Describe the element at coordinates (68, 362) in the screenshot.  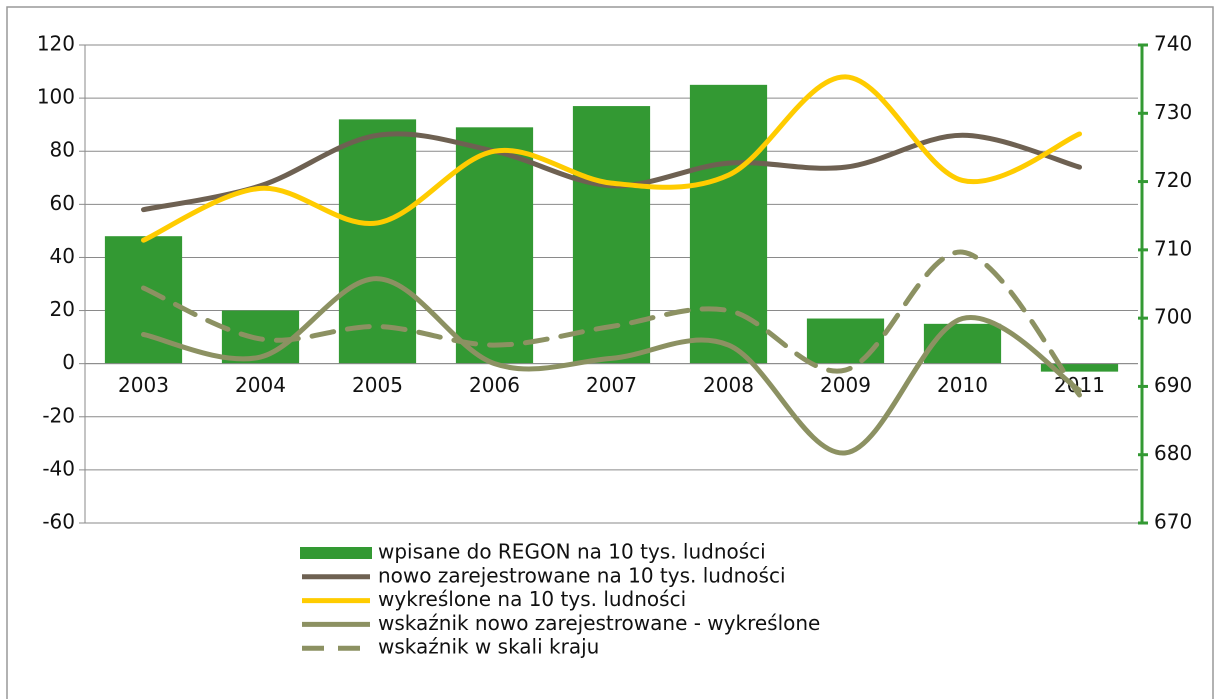
I see `y-tick-label: 0` at that location.